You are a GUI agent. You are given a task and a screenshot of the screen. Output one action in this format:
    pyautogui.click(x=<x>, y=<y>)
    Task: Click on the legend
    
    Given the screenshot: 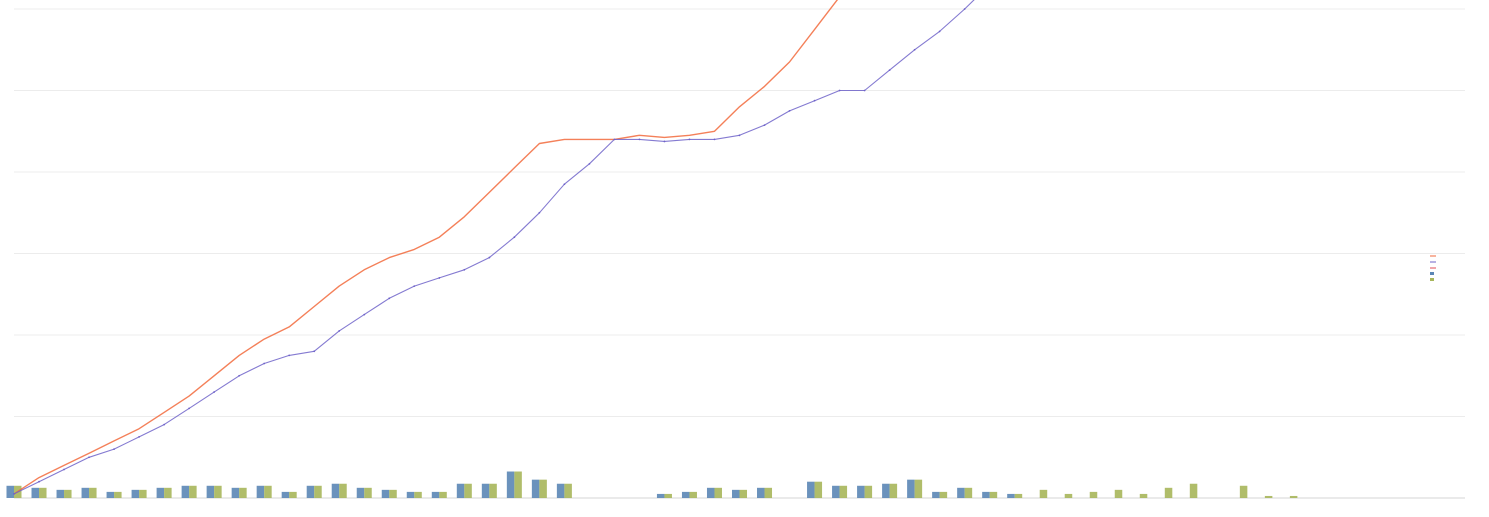 What is the action you would take?
    pyautogui.click(x=1433, y=268)
    